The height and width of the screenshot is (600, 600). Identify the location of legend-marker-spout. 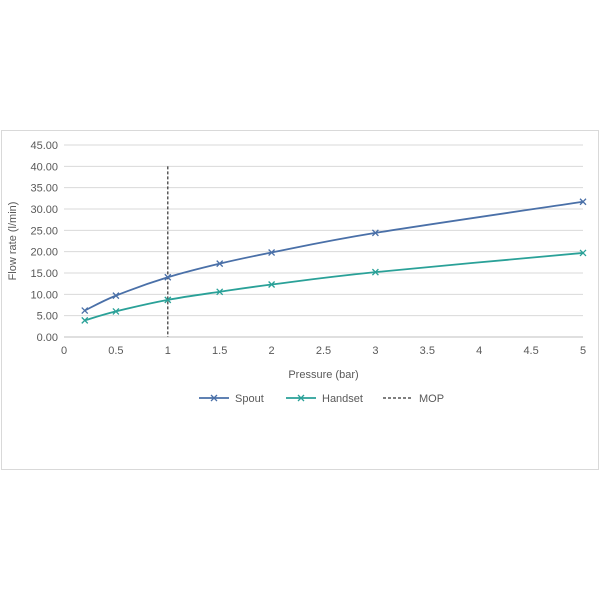
(214, 398).